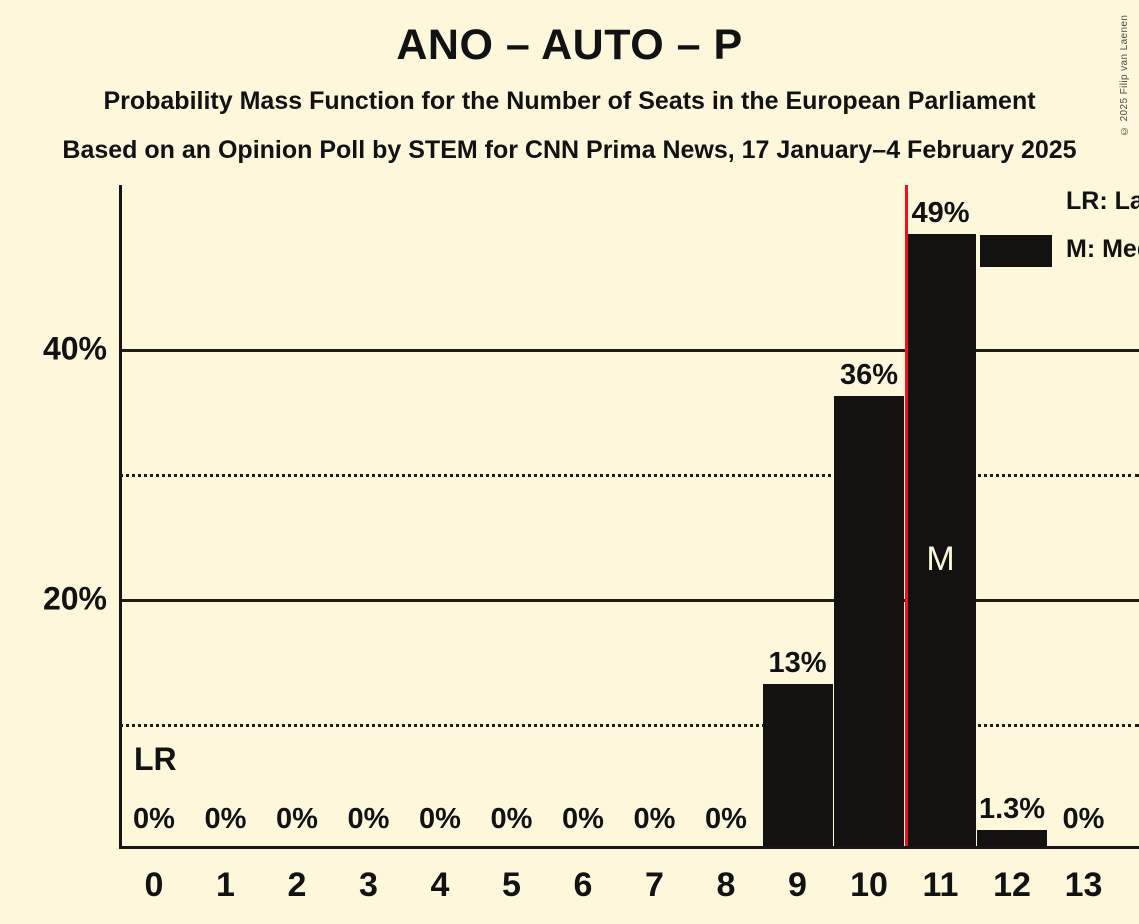 This screenshot has width=1139, height=924. What do you see at coordinates (1102, 201) in the screenshot?
I see `legend-item-last-result: LR: Last Result` at bounding box center [1102, 201].